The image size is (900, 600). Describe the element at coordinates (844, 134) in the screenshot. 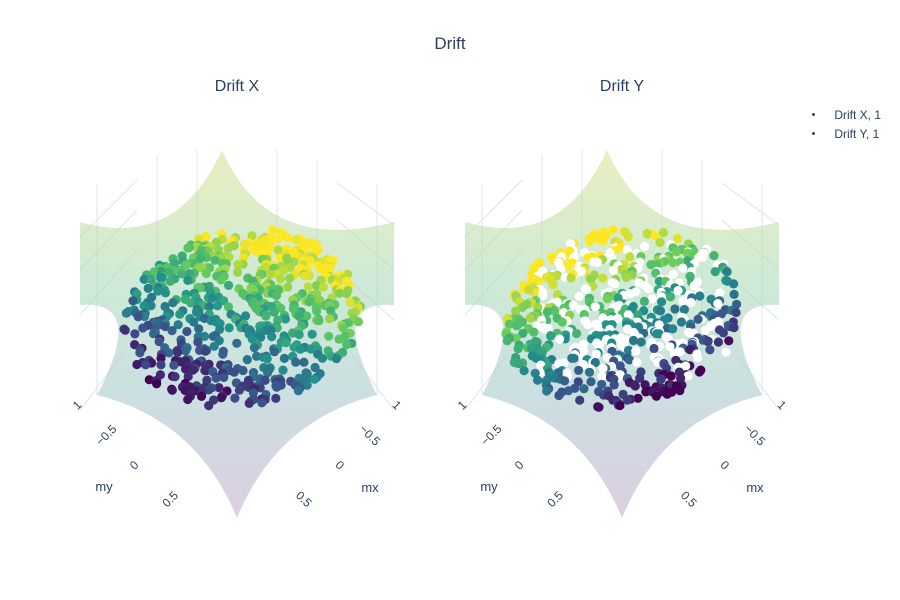

I see `legend-item-drift-y: Drift Y, 1` at that location.